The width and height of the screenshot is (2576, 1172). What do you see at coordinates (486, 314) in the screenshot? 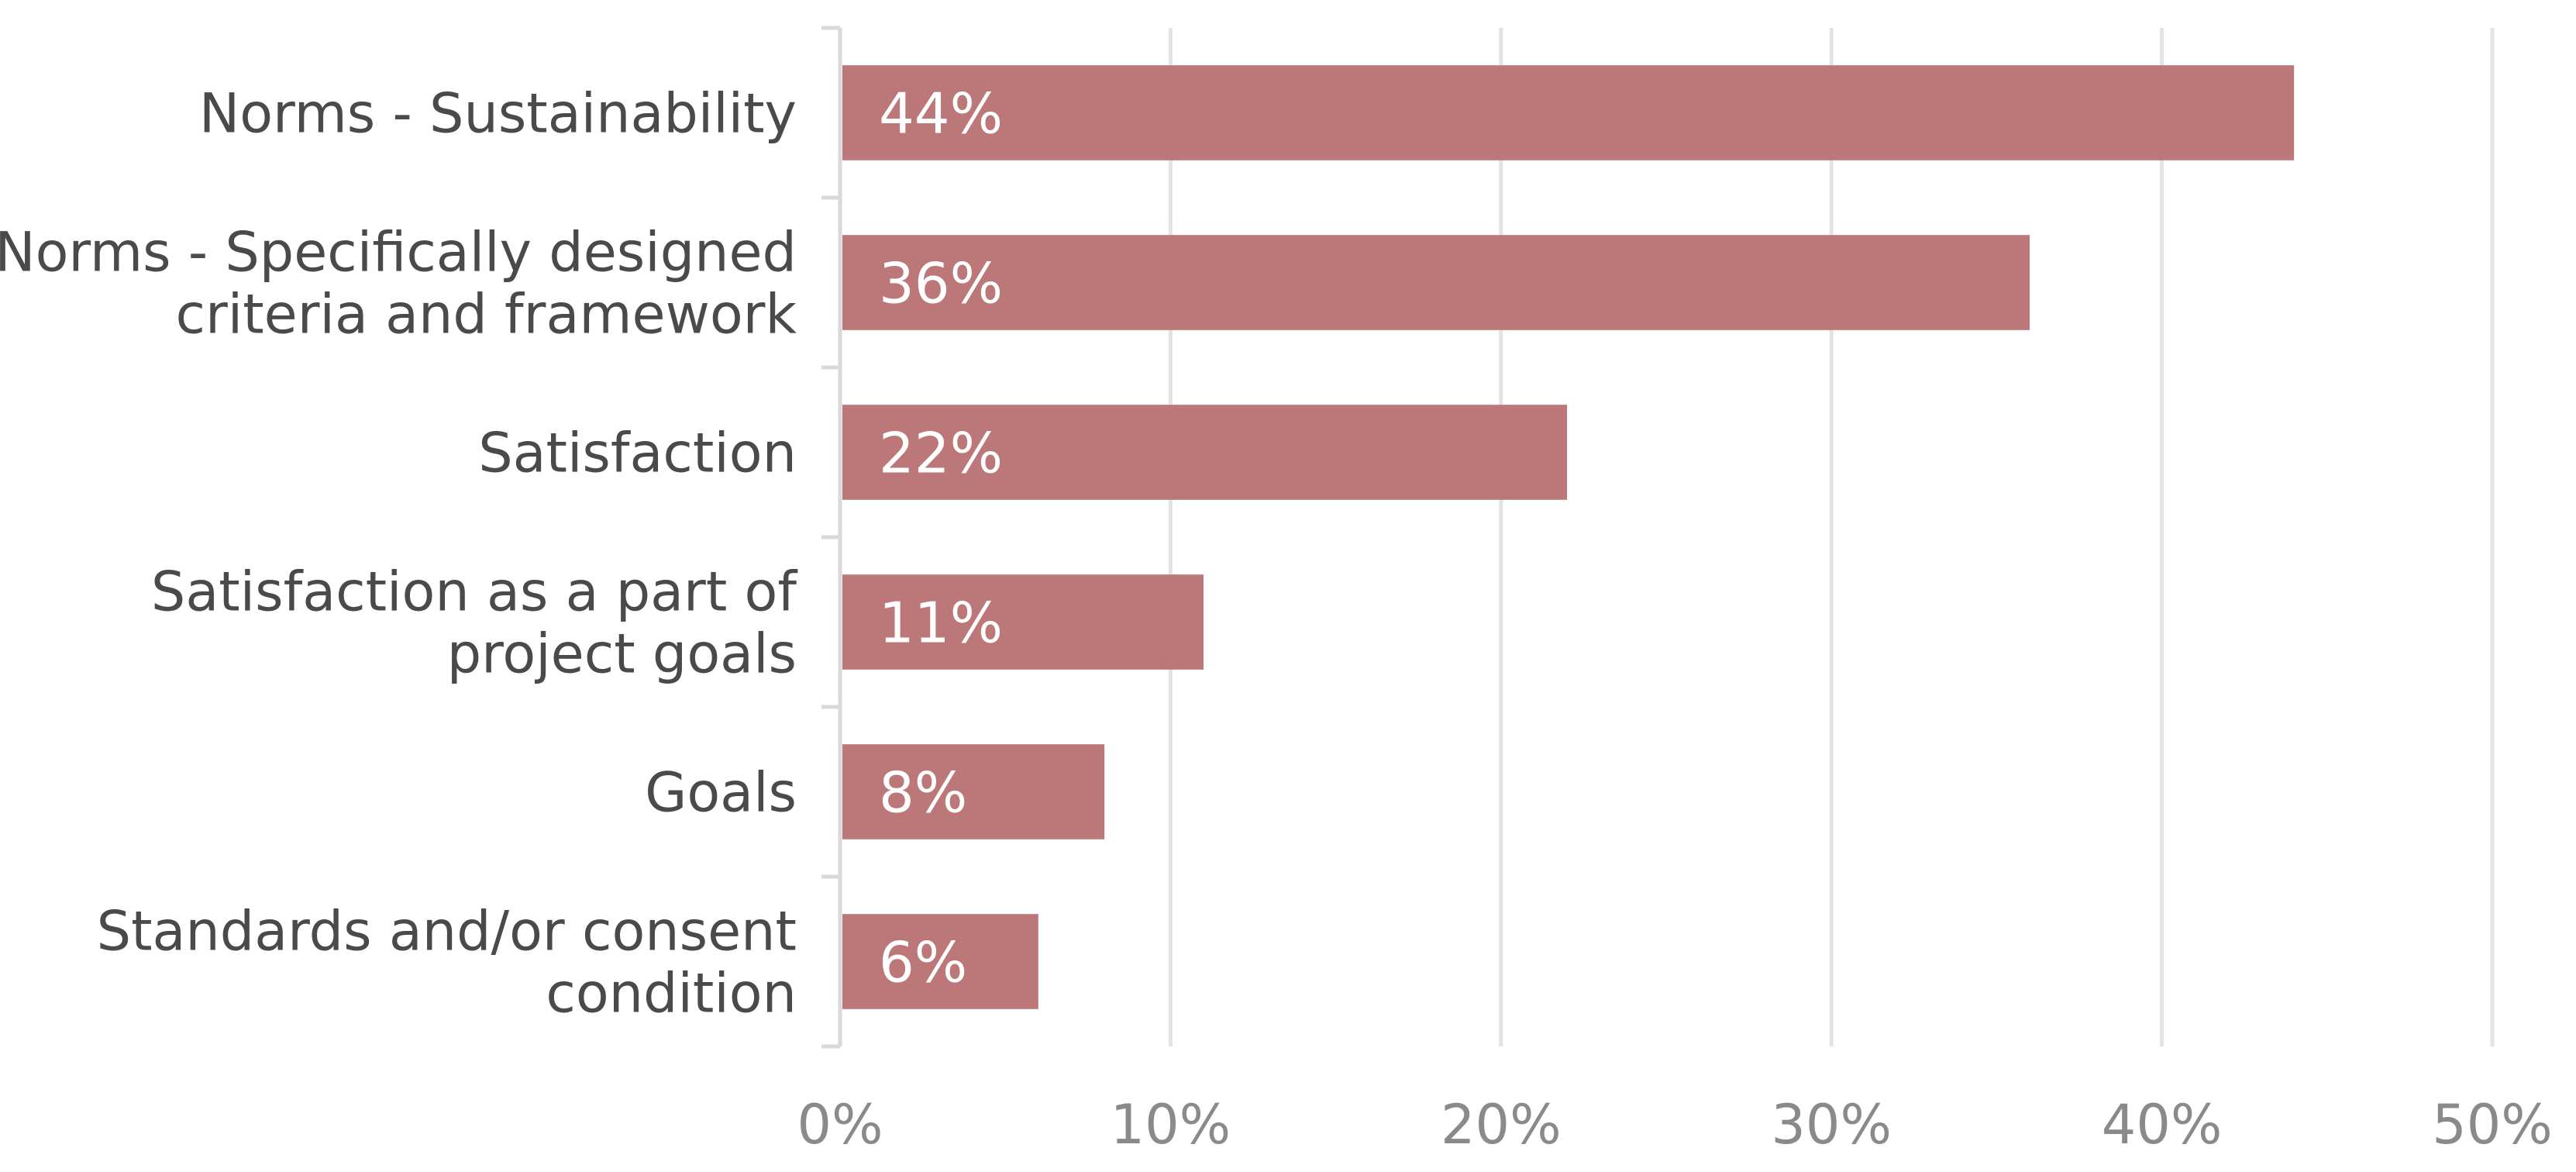
I see `category-label: criteria and framework` at bounding box center [486, 314].